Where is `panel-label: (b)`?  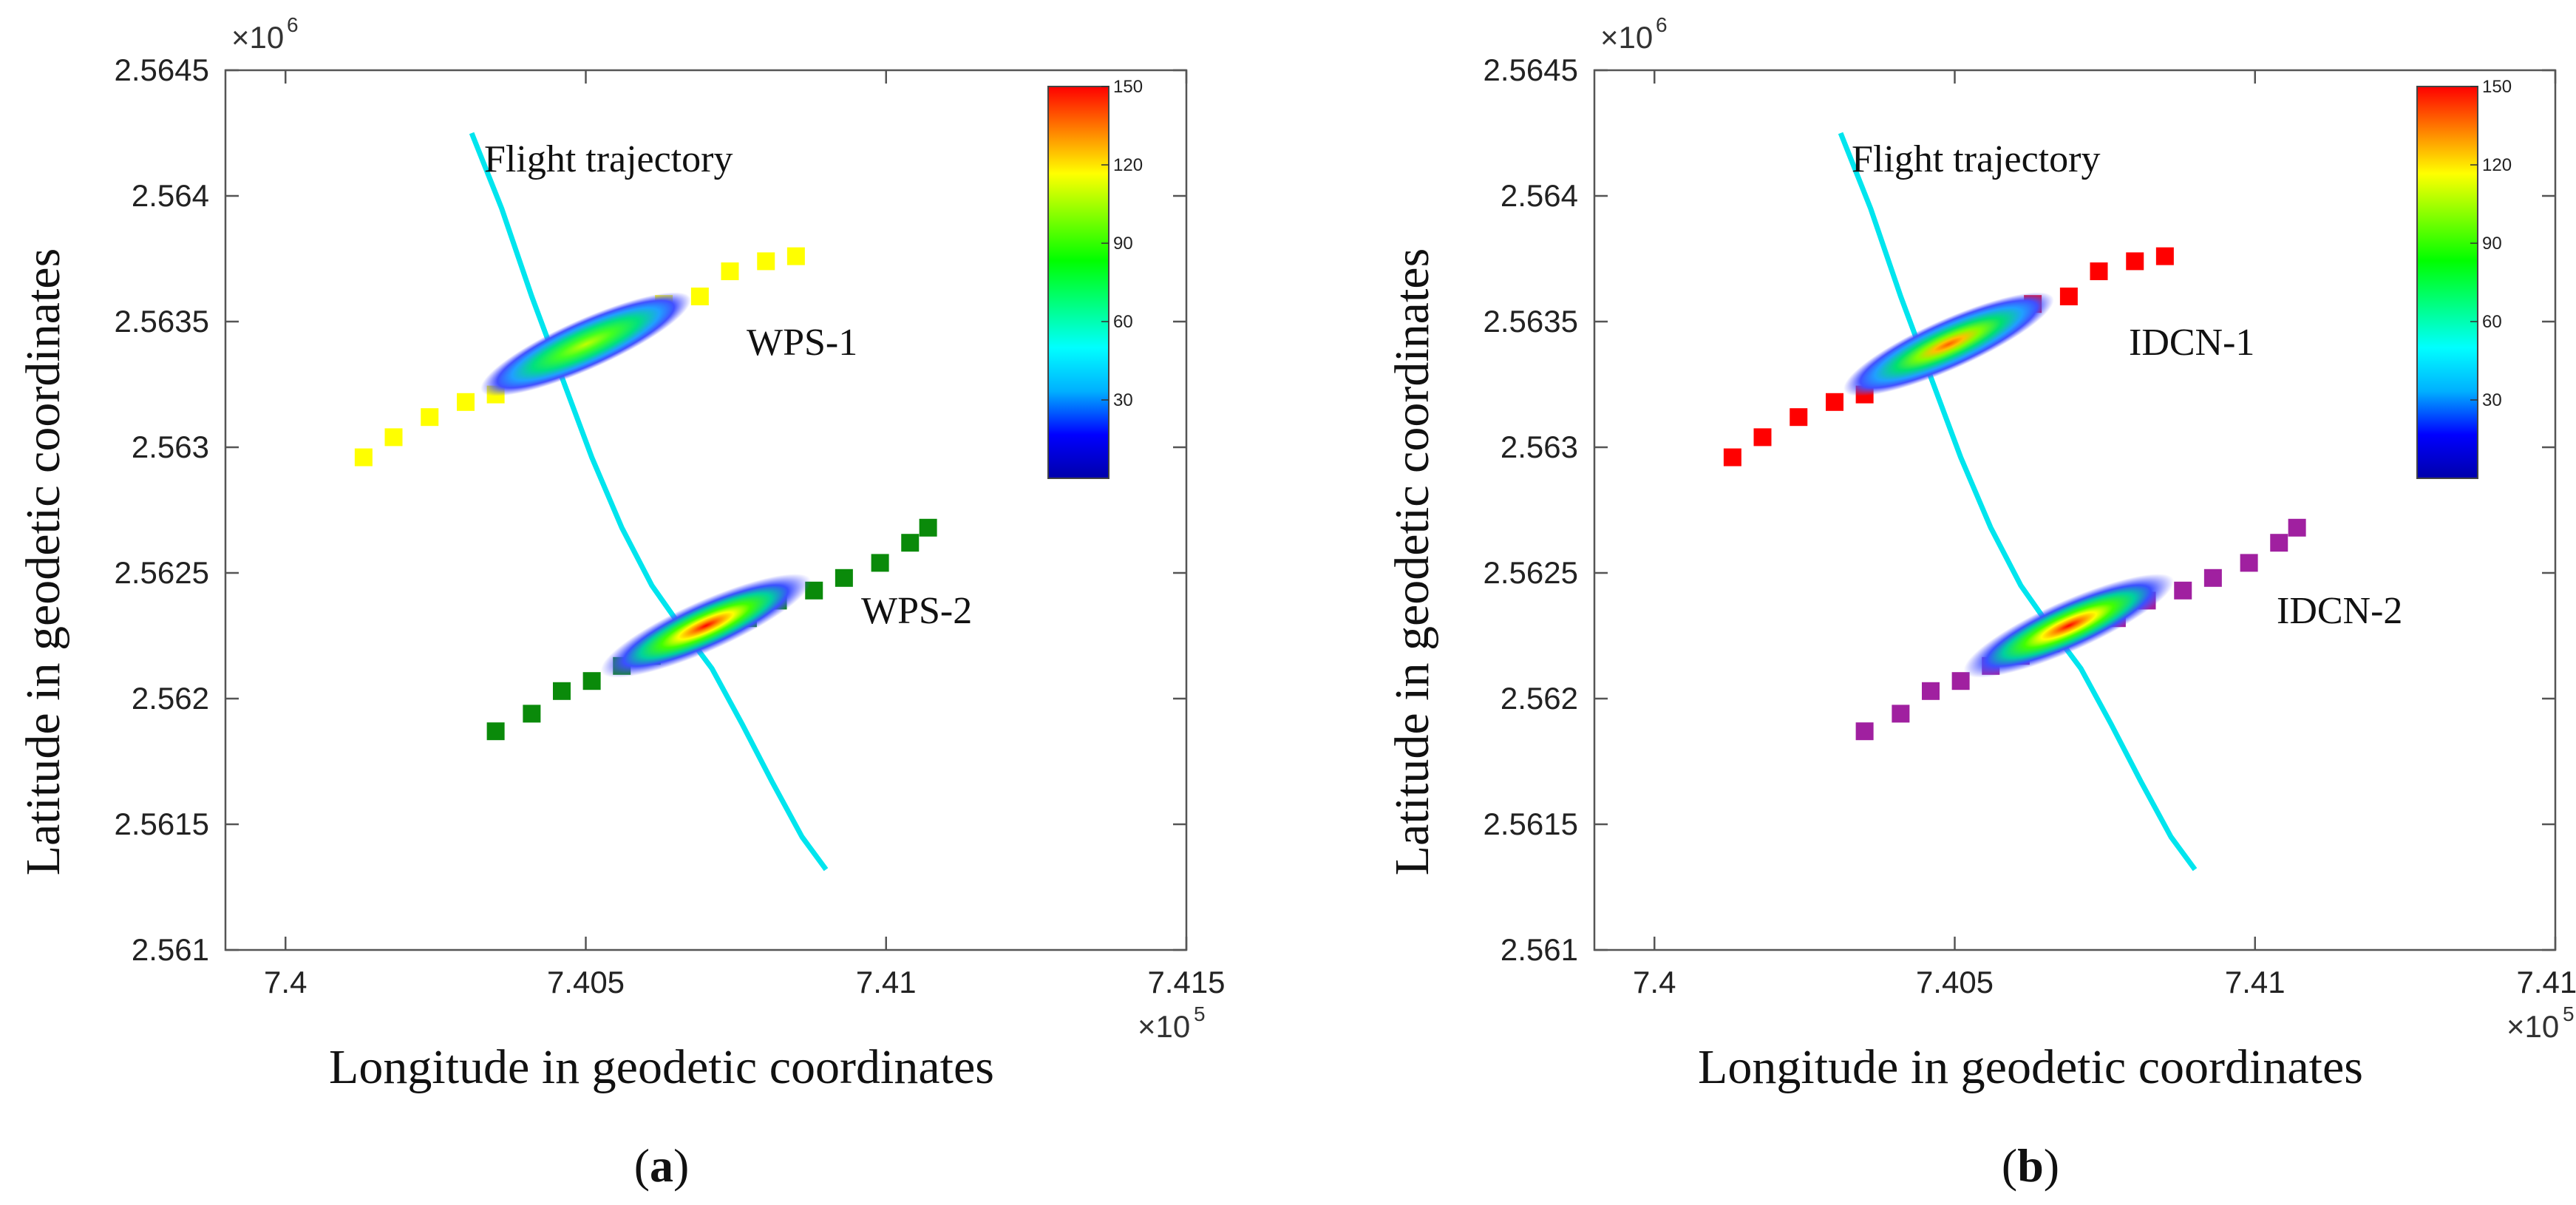 panel-label: (b) is located at coordinates (2030, 1165).